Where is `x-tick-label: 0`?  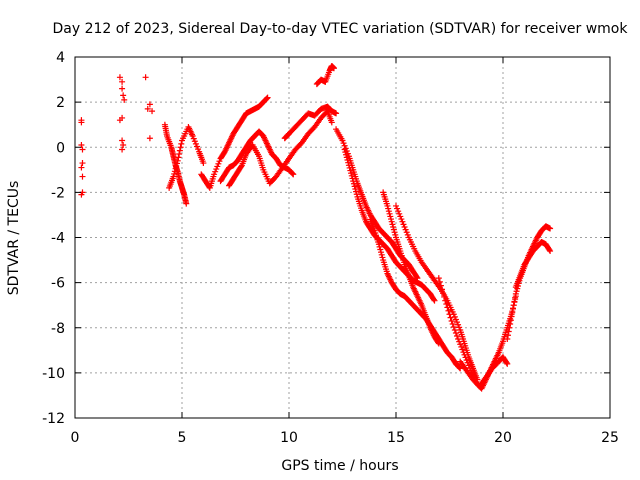
x-tick-label: 0 is located at coordinates (75, 438).